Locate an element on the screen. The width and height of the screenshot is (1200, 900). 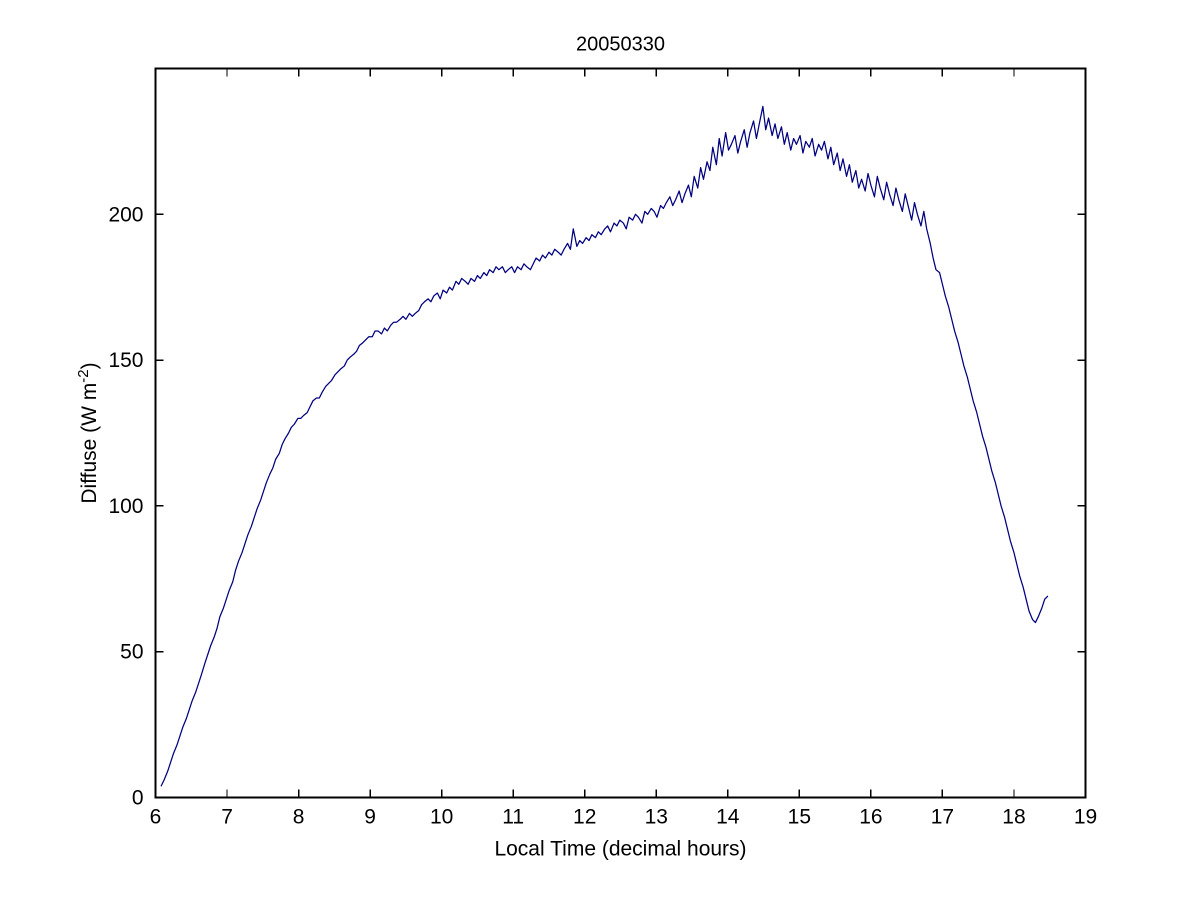
x-tick-label: 9 is located at coordinates (370, 817).